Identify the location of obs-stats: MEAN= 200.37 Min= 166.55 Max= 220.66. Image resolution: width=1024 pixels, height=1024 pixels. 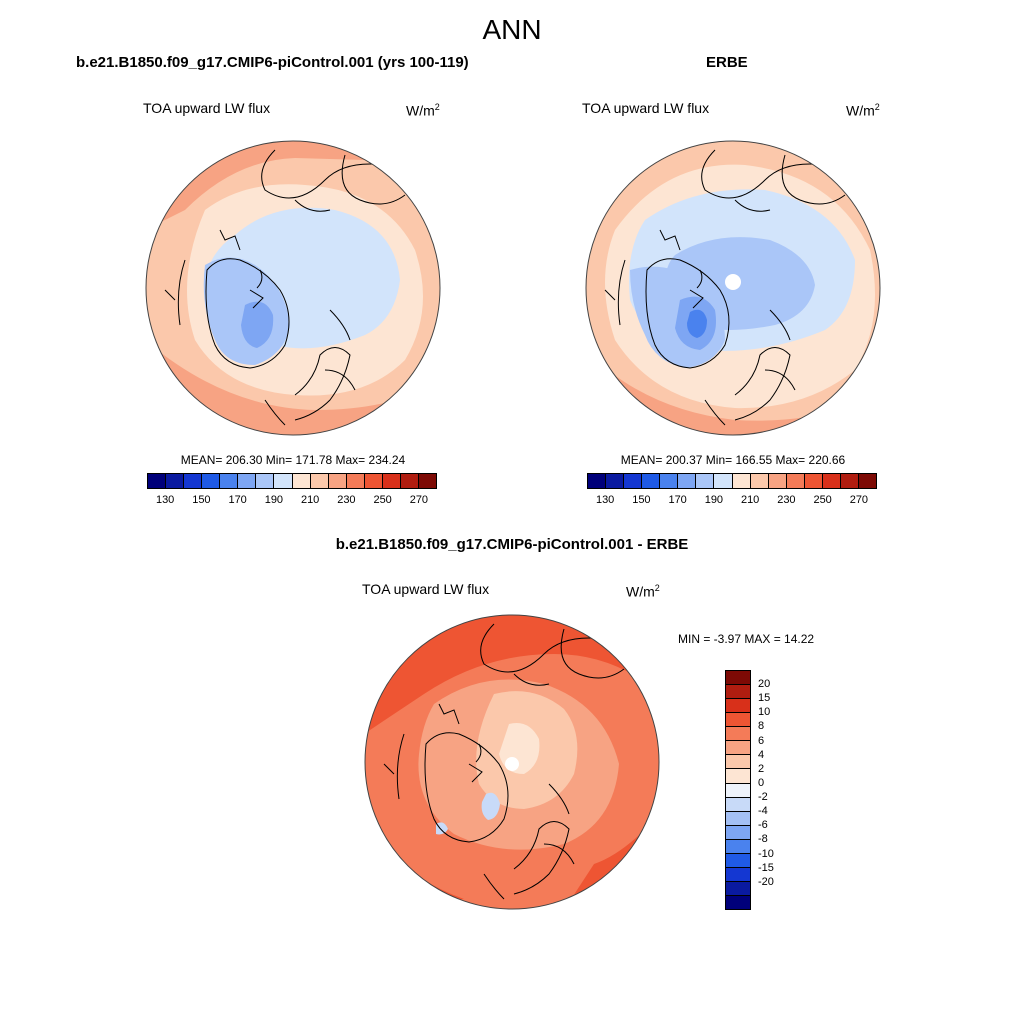
(733, 460).